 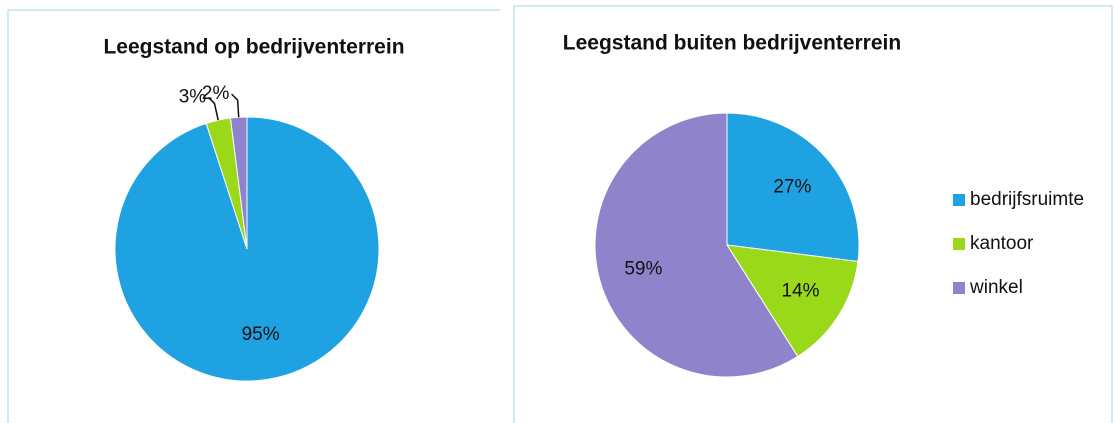 I want to click on data-label: 2%, so click(x=216, y=93).